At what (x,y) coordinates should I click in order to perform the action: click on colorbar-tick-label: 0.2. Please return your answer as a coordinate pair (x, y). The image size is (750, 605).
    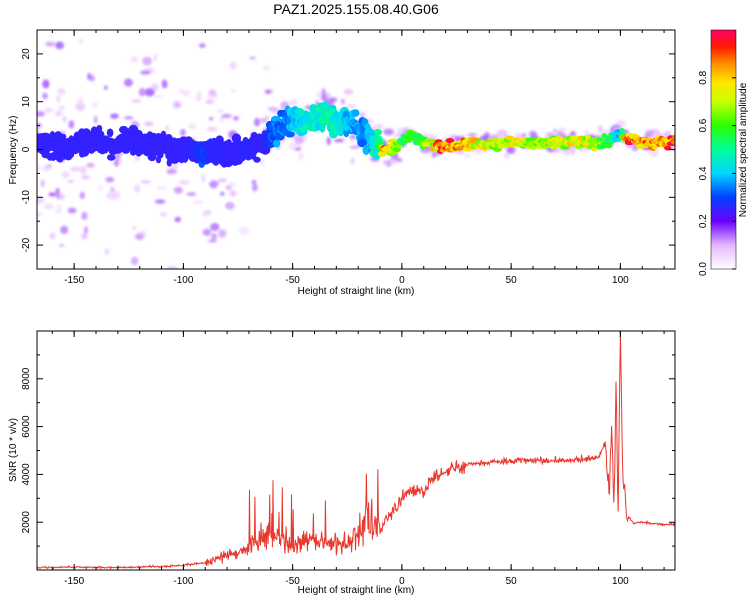
    Looking at the image, I should click on (703, 221).